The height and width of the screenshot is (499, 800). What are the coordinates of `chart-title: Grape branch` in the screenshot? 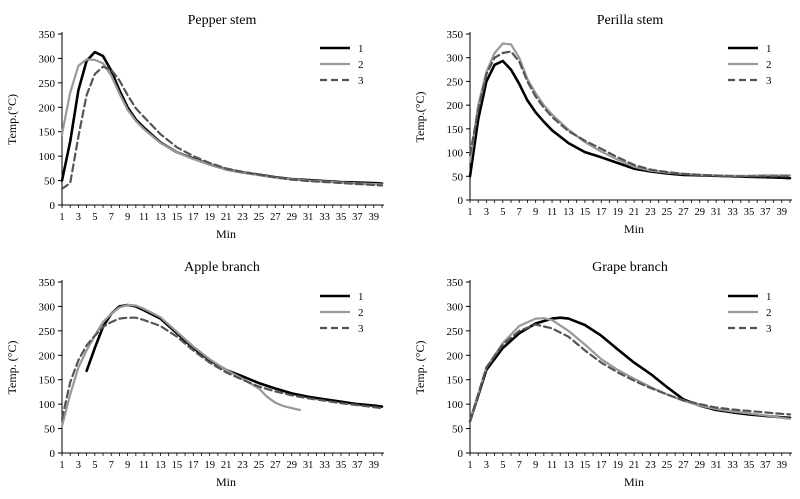 It's located at (630, 267).